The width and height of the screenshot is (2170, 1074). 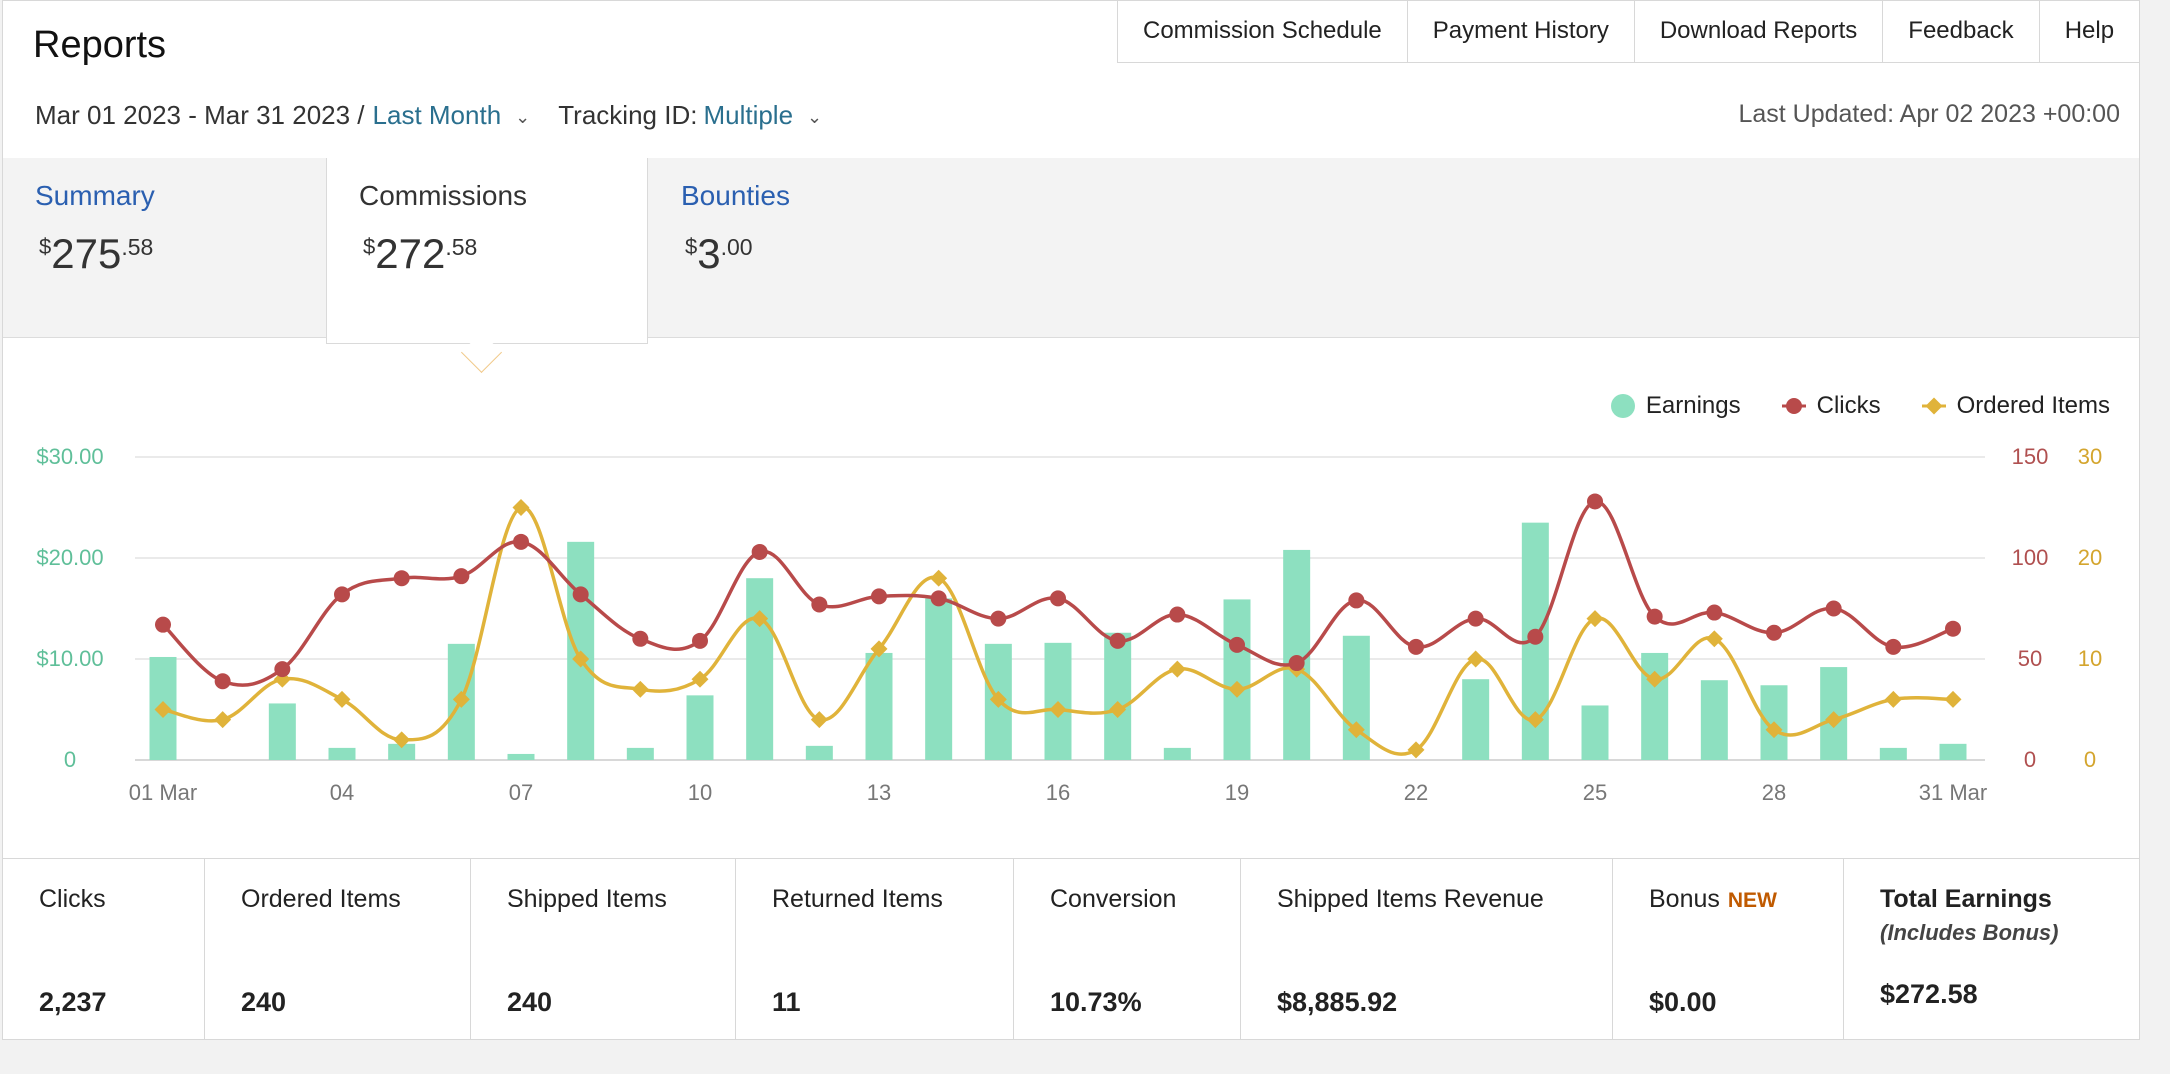 What do you see at coordinates (410, 253) in the screenshot?
I see `amount-whole: 272` at bounding box center [410, 253].